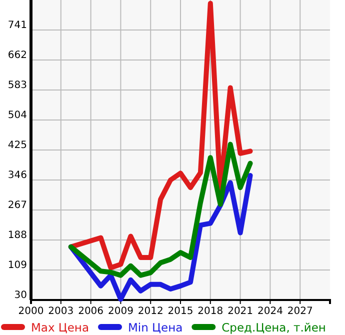  What do you see at coordinates (17, 205) in the screenshot?
I see `y-tick-label: 267` at bounding box center [17, 205].